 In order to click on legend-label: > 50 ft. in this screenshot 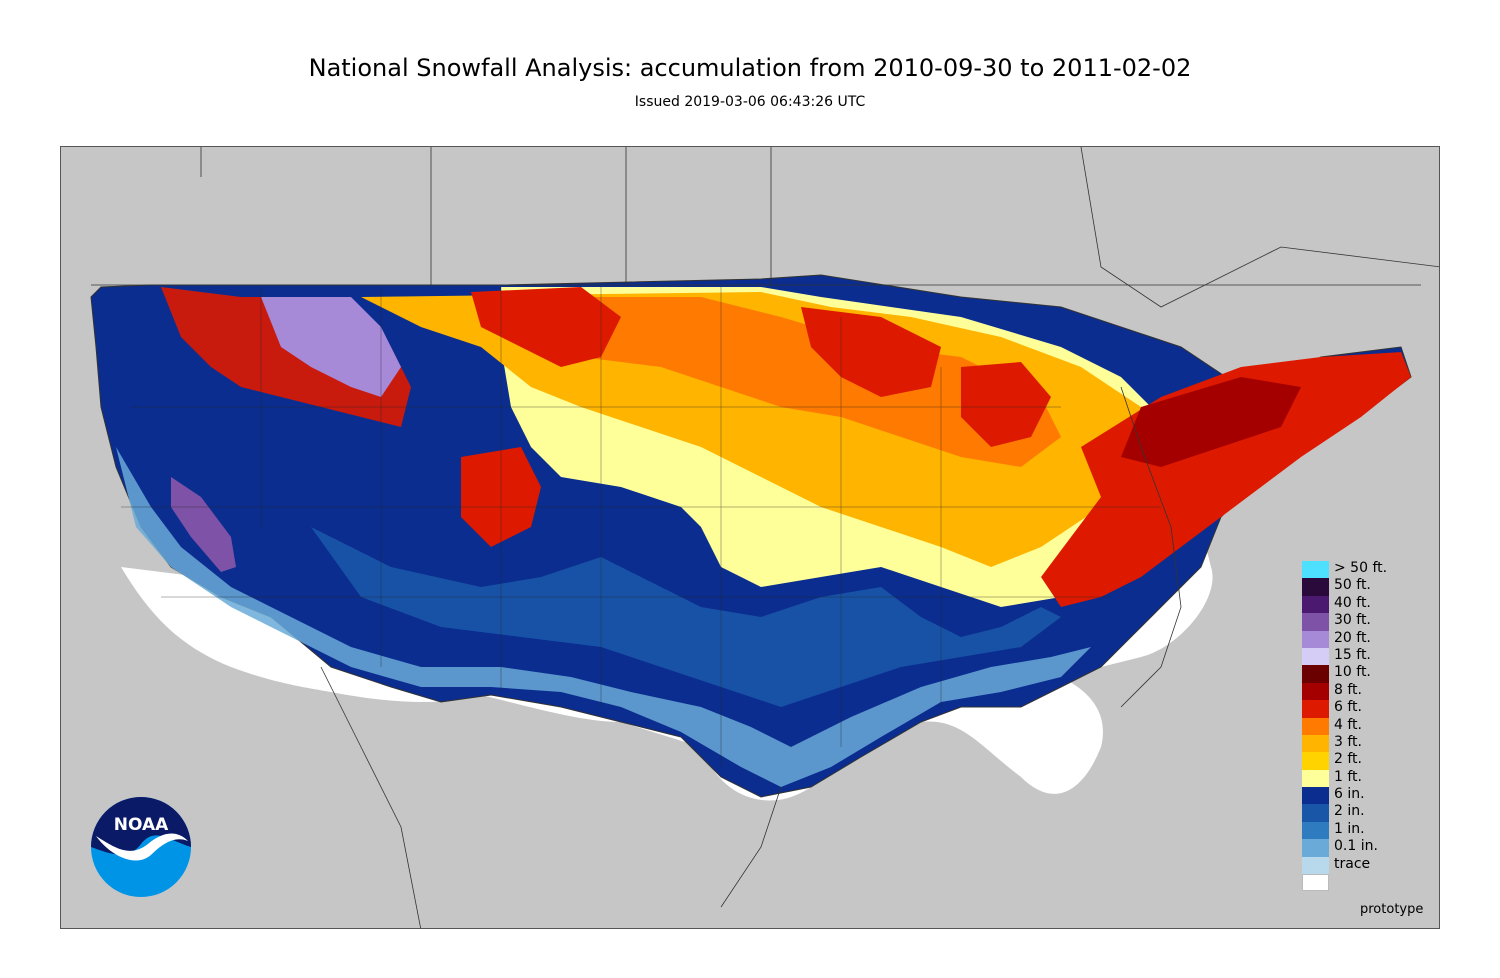, I will do `click(1361, 568)`.